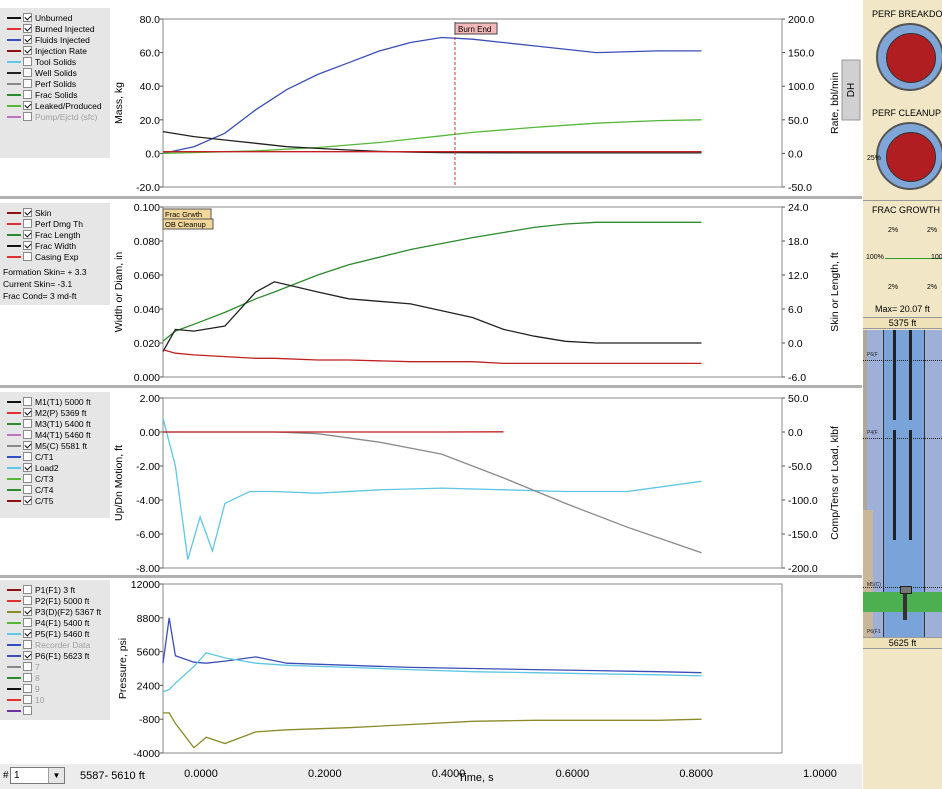  I want to click on legend-item: 10, so click(22, 699).